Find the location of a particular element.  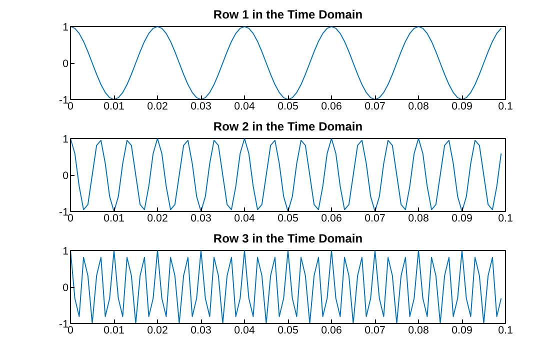

chart-title: Row 3 in the Time Domain is located at coordinates (288, 239).